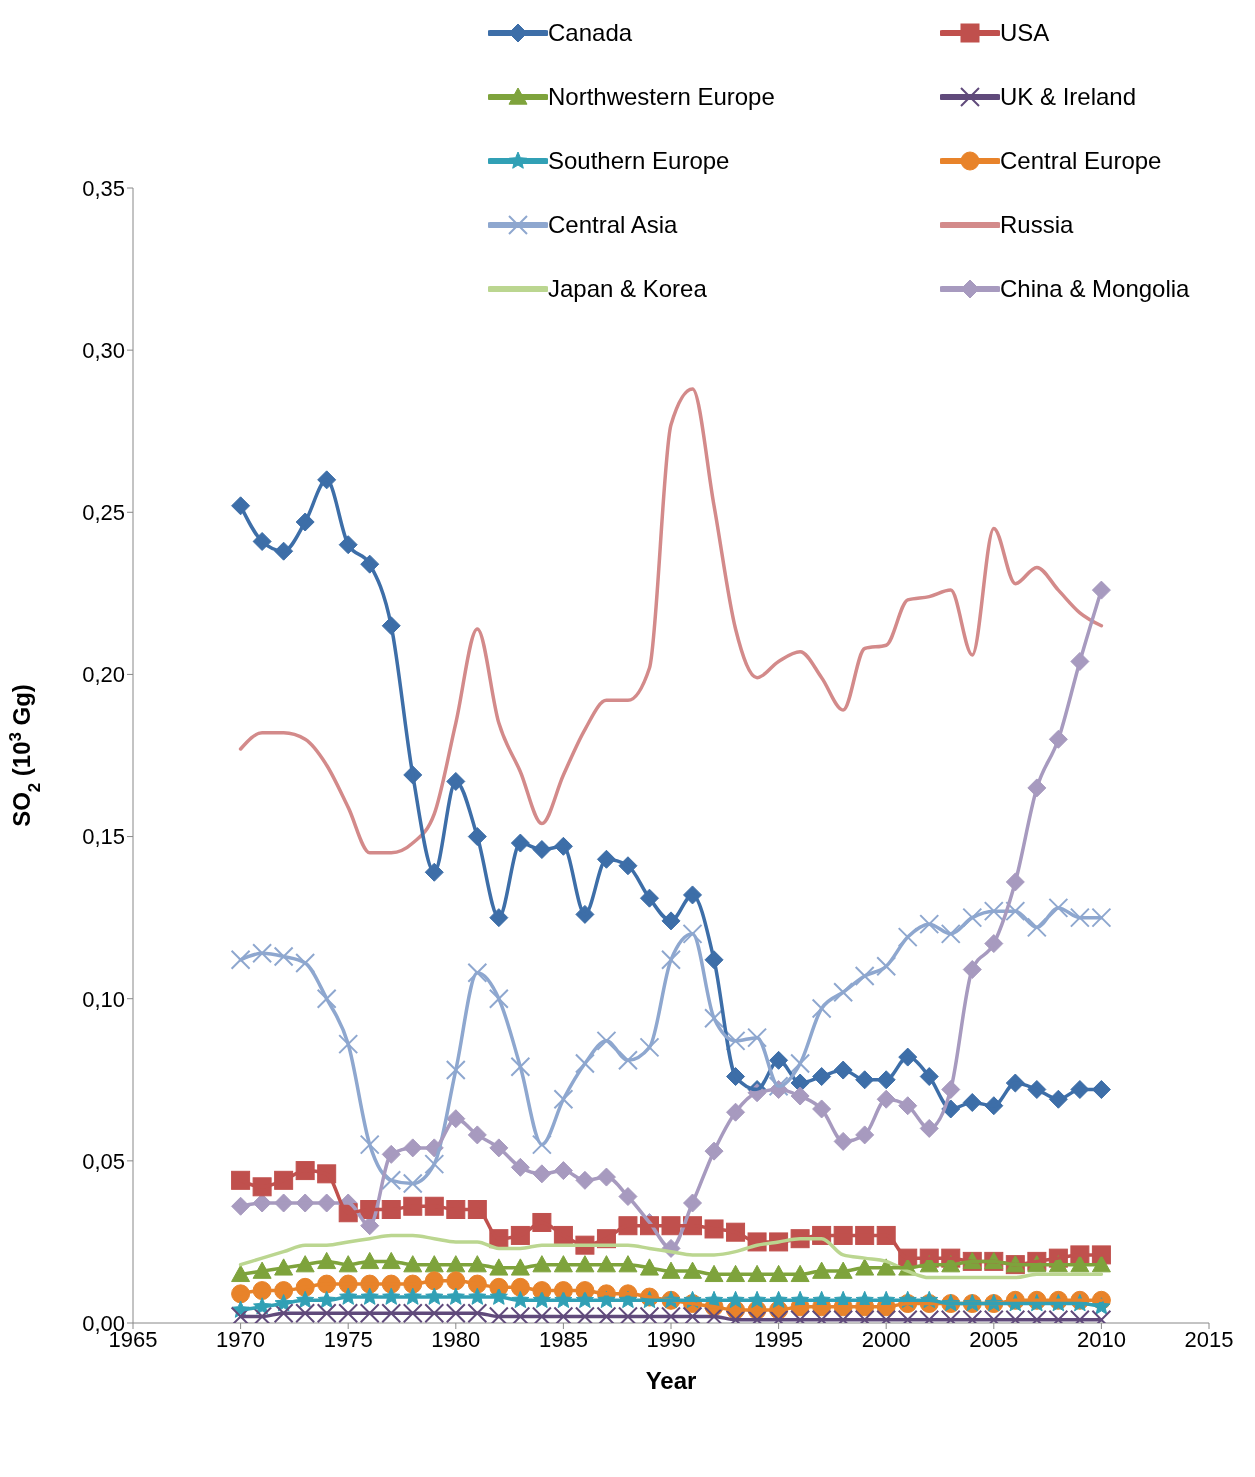  Describe the element at coordinates (1095, 289) in the screenshot. I see `legend-label: China & Mongolia` at that location.